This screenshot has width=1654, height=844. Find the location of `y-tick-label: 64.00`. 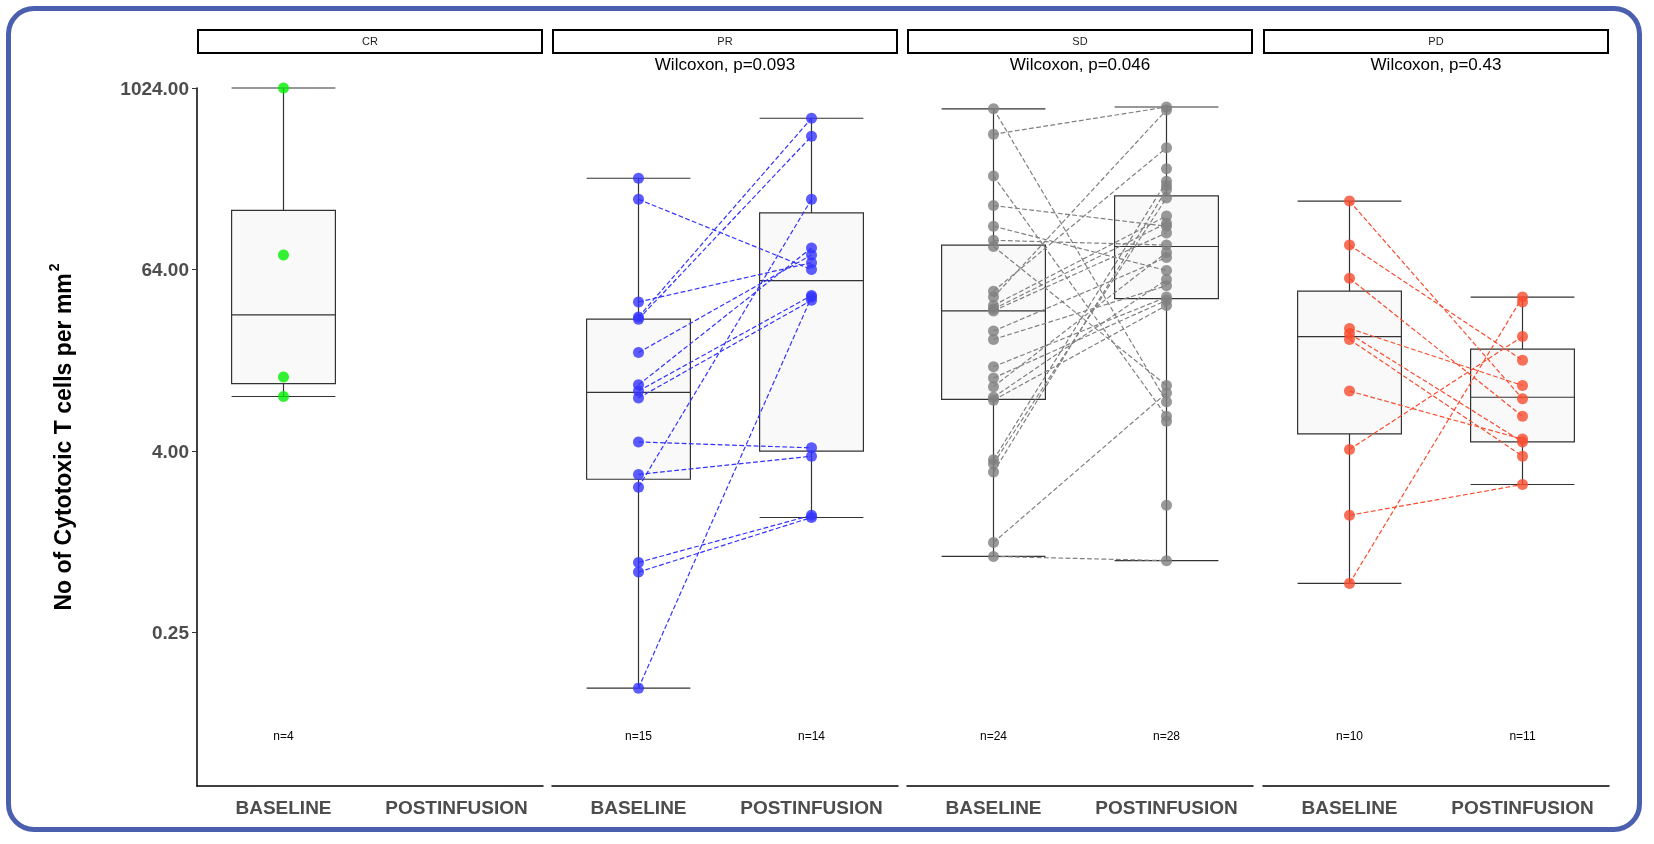

y-tick-label: 64.00 is located at coordinates (165, 270).